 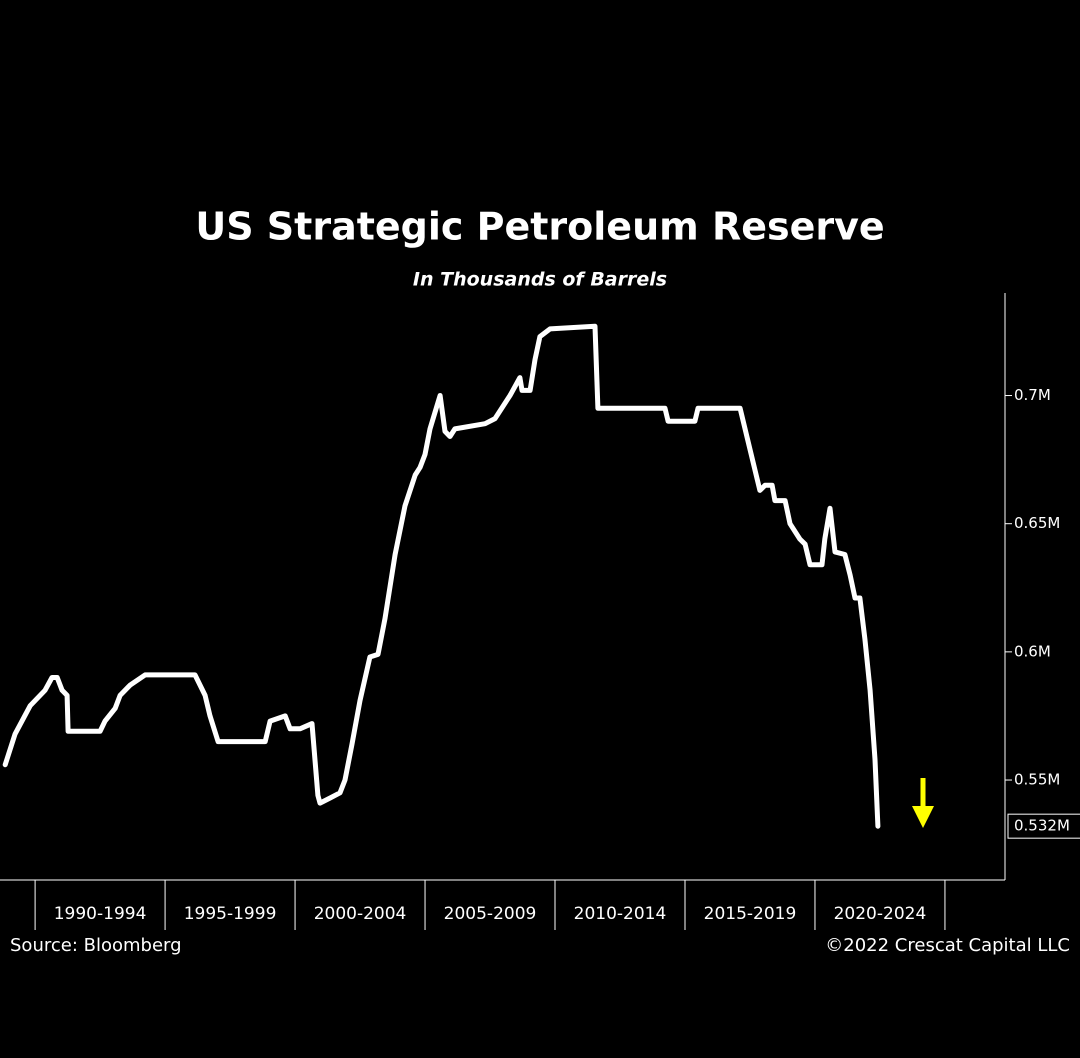 What do you see at coordinates (1037, 523) in the screenshot?
I see `y-tick-label: 0.65M` at bounding box center [1037, 523].